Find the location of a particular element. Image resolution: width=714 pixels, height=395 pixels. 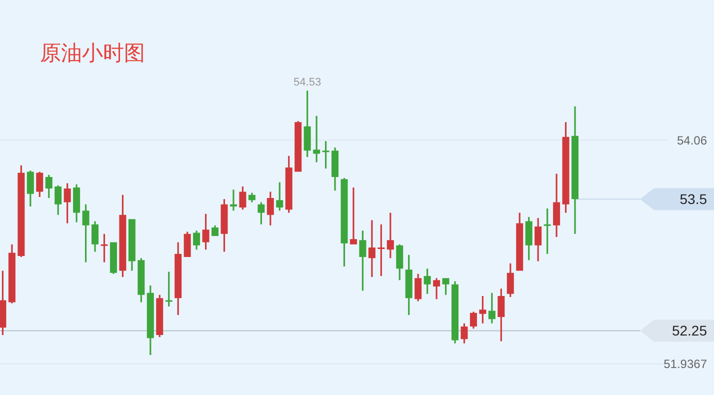

y-tick-label: 54.06 is located at coordinates (692, 140).